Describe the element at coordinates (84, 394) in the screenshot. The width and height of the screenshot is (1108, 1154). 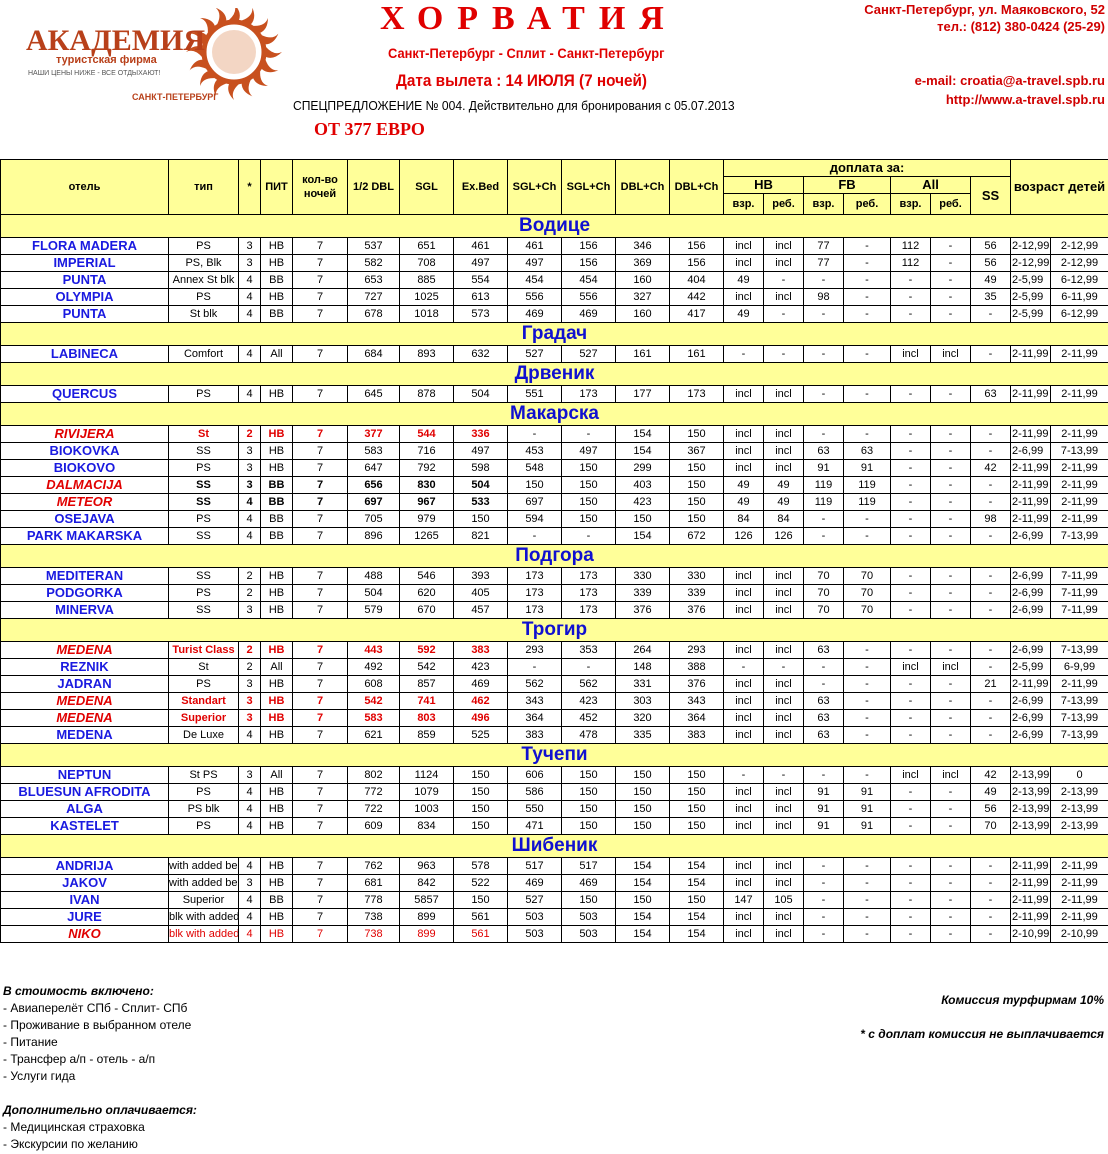
I see `hotel-name: QUERCUS` at that location.